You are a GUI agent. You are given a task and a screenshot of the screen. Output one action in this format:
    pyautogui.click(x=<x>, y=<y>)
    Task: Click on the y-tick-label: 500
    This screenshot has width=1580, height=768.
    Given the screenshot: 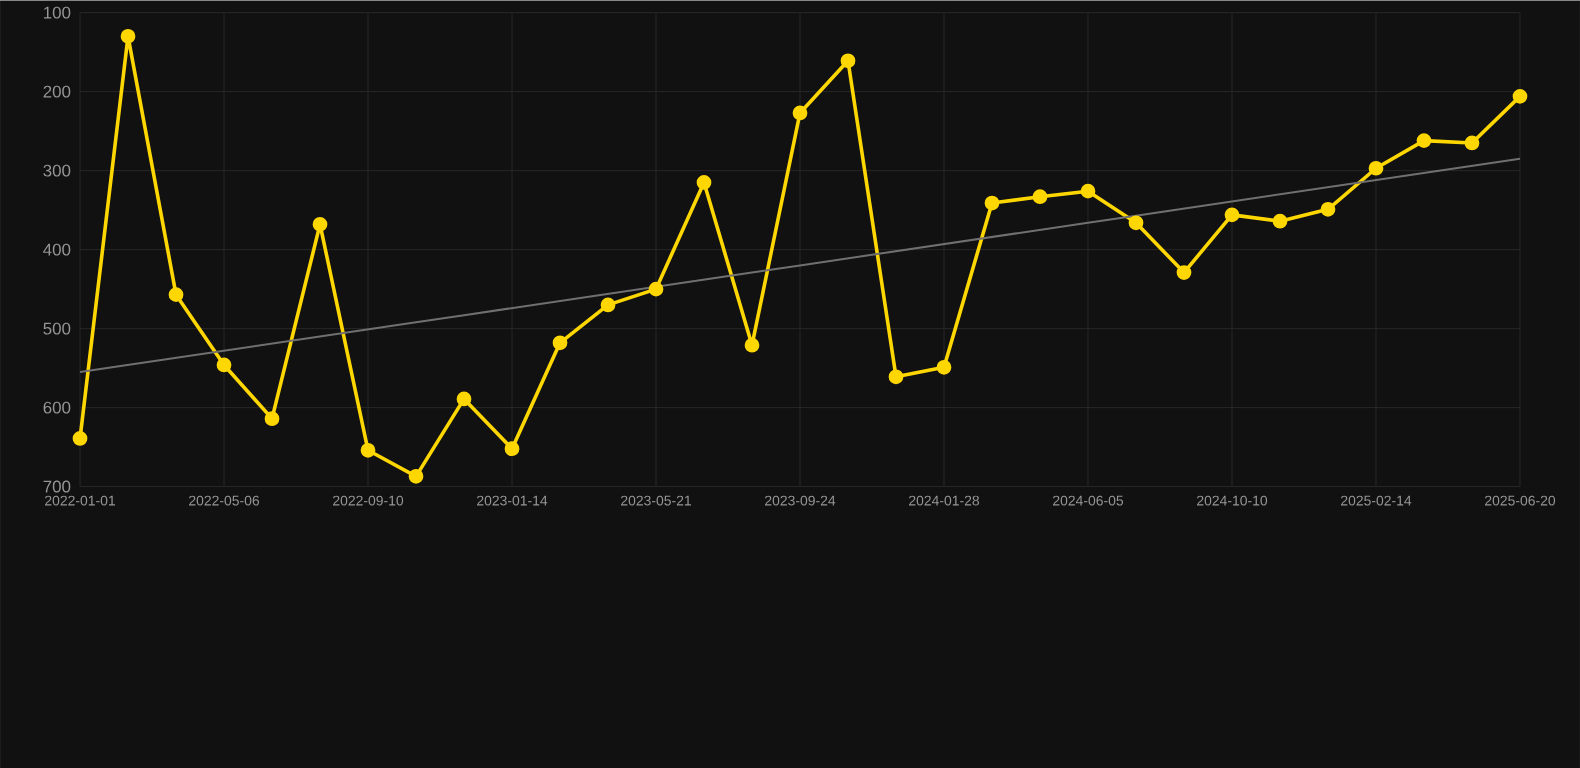 What is the action you would take?
    pyautogui.click(x=57, y=328)
    